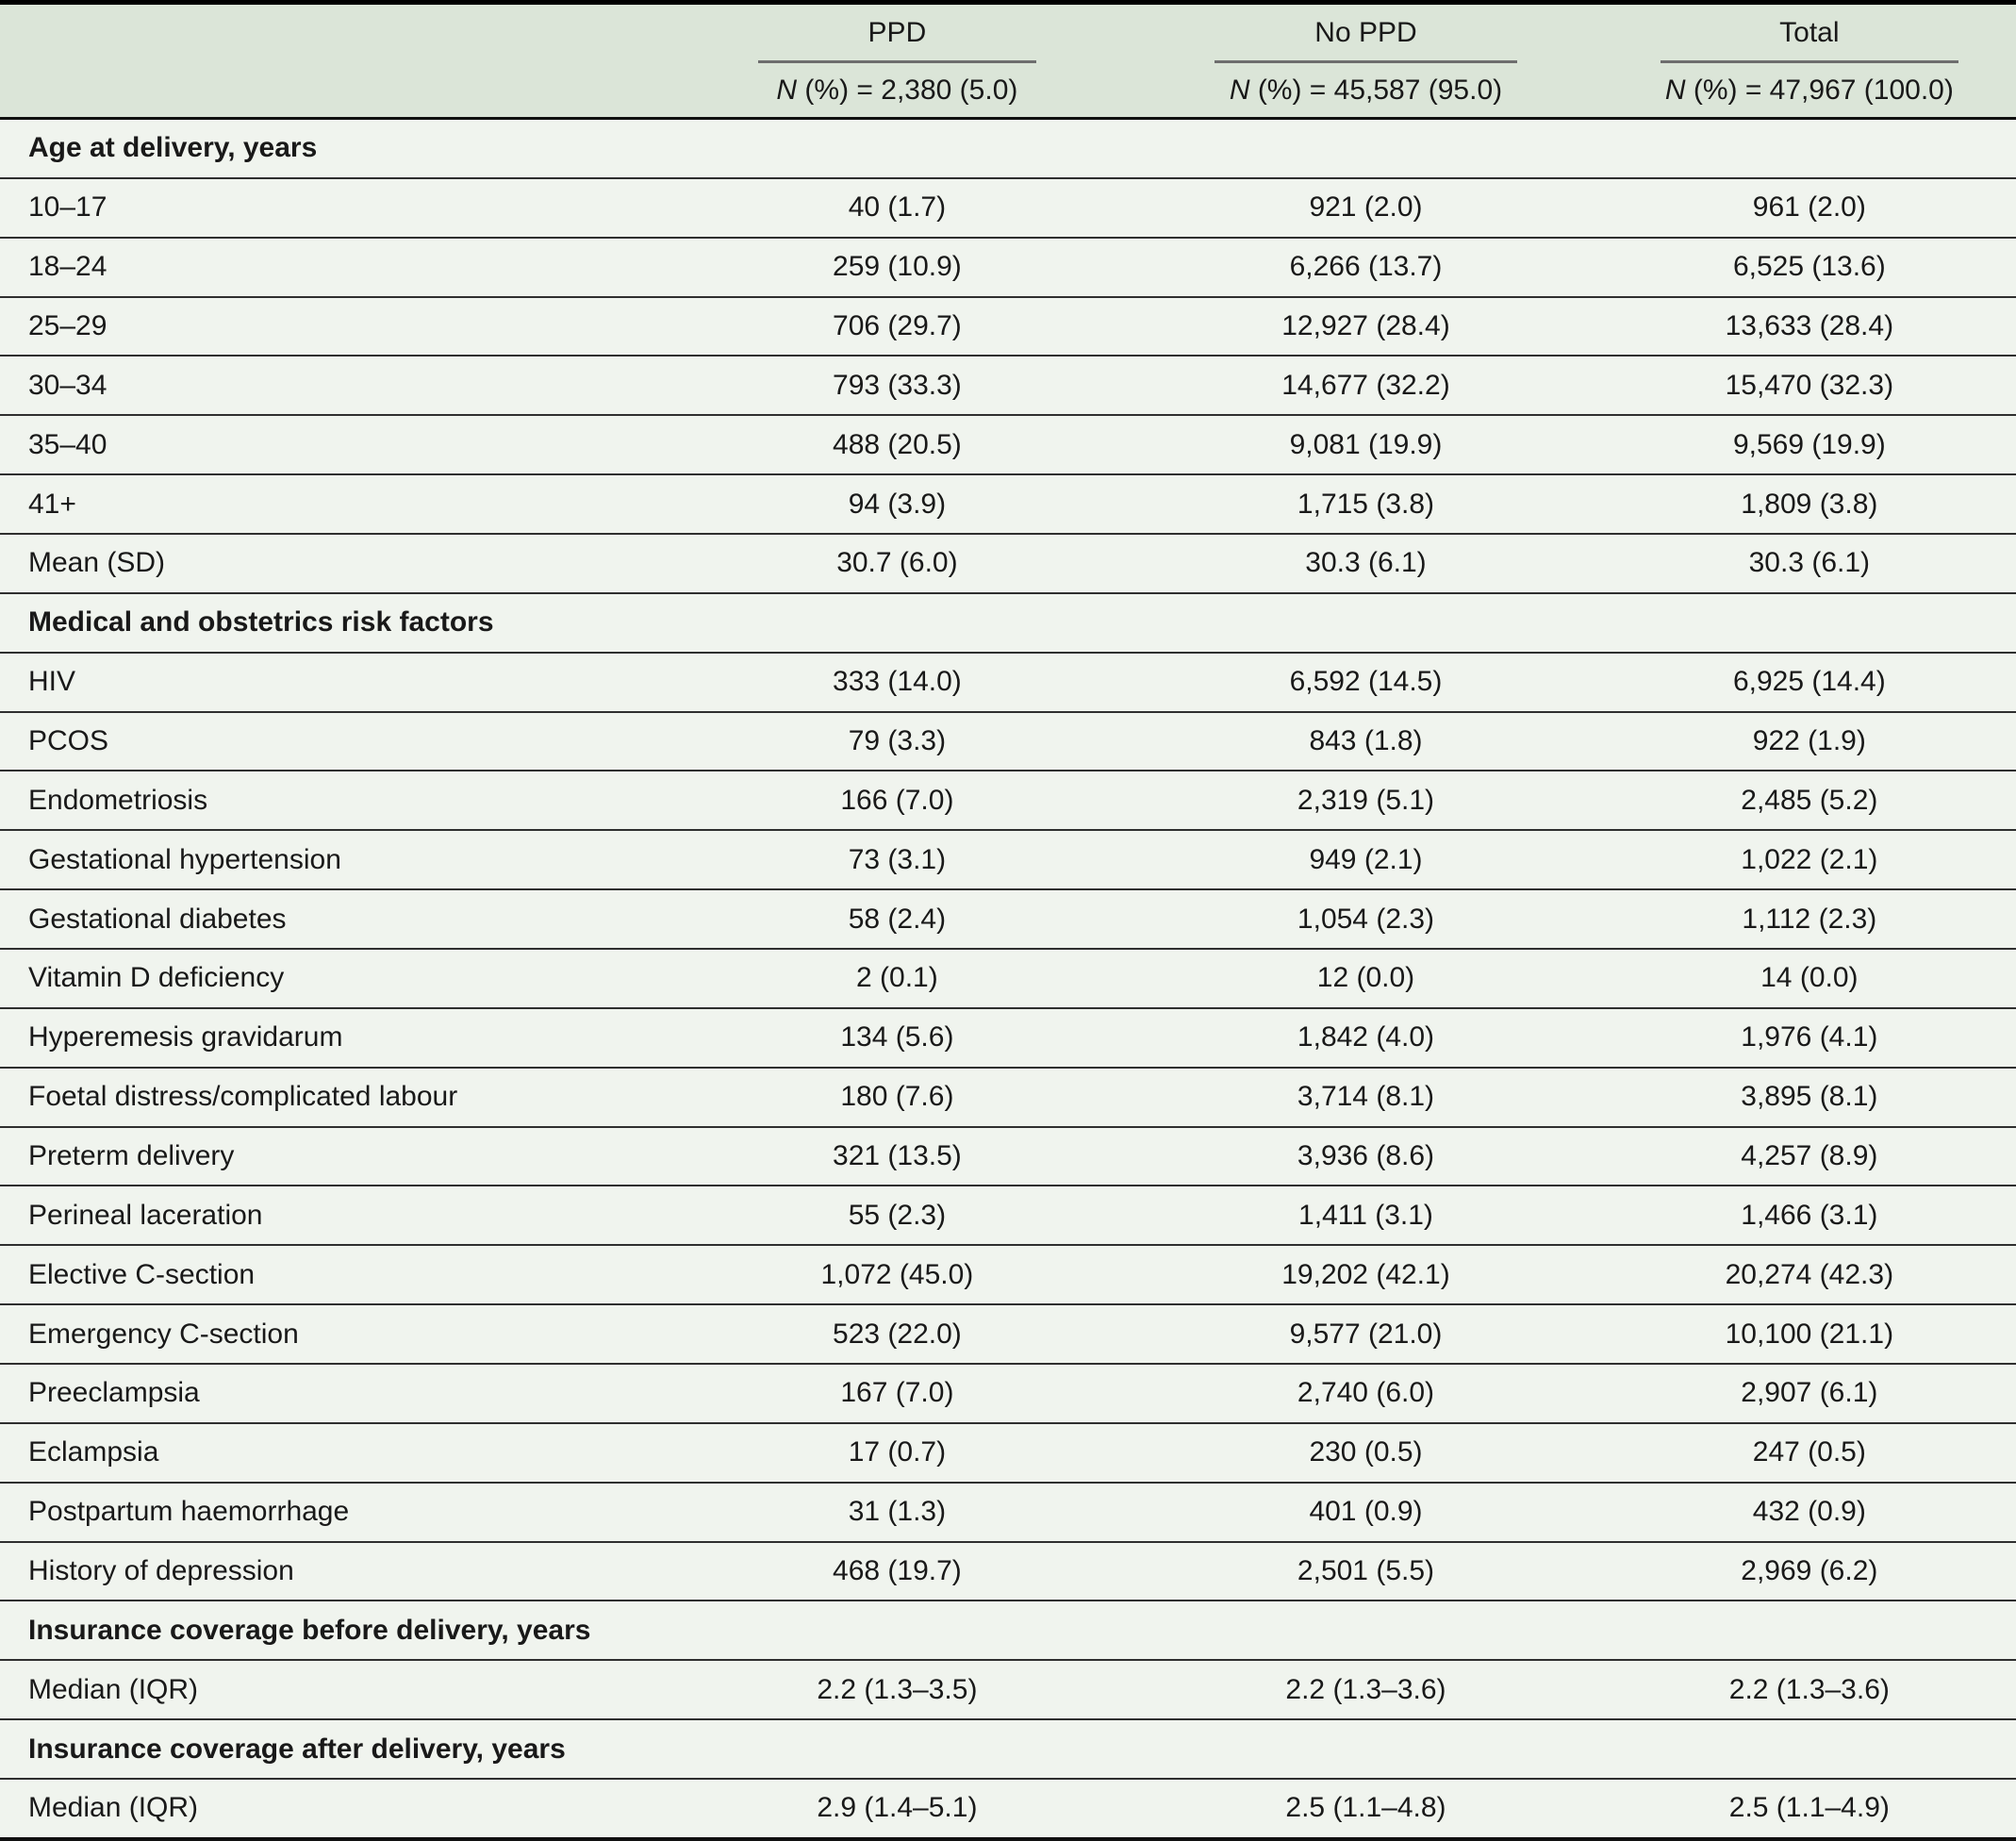  I want to click on n-symbol: N, so click(1239, 91).